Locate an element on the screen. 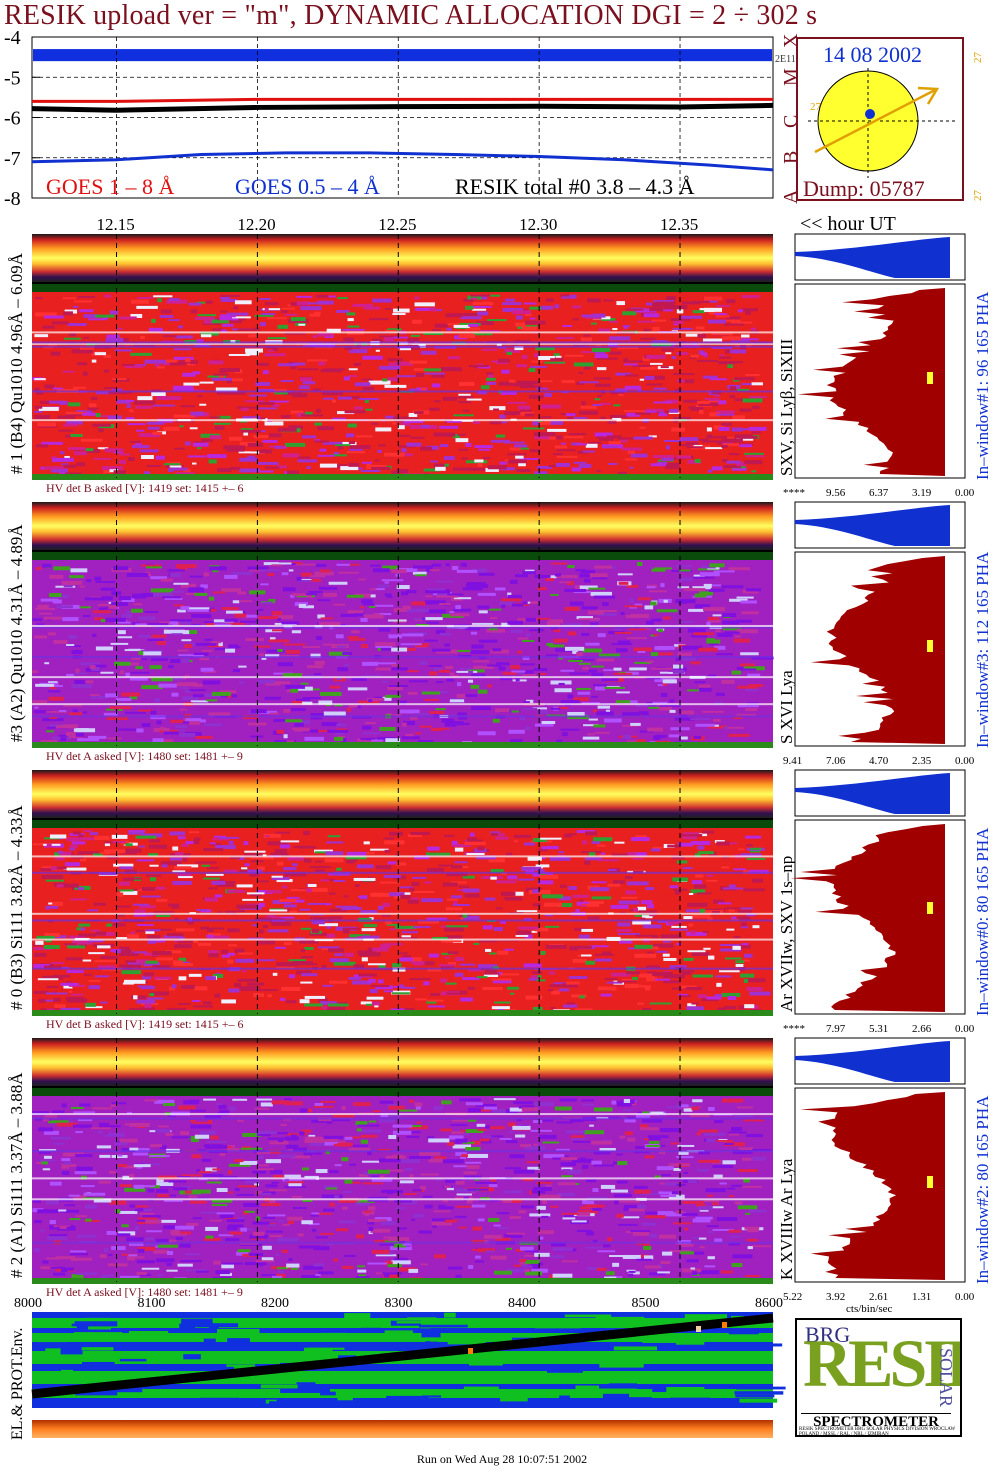  logo-letters: RESIK is located at coordinates (881, 1363).